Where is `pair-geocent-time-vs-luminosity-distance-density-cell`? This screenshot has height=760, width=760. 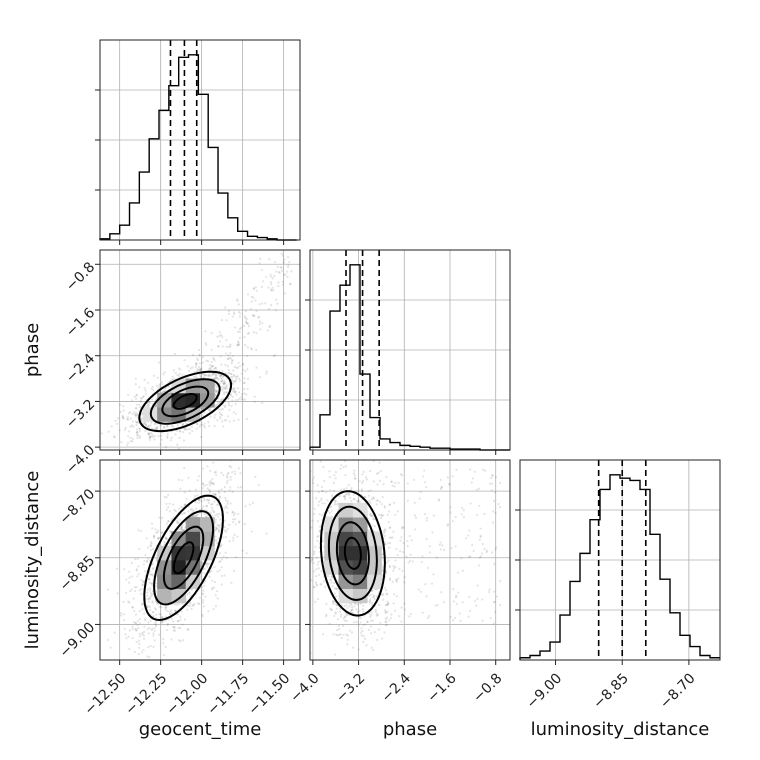 pair-geocent-time-vs-luminosity-distance-density-cell is located at coordinates (193, 567).